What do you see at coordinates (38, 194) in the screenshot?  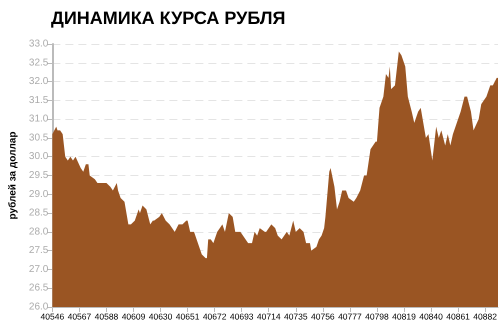 I see `y-tick-label: 29.0` at bounding box center [38, 194].